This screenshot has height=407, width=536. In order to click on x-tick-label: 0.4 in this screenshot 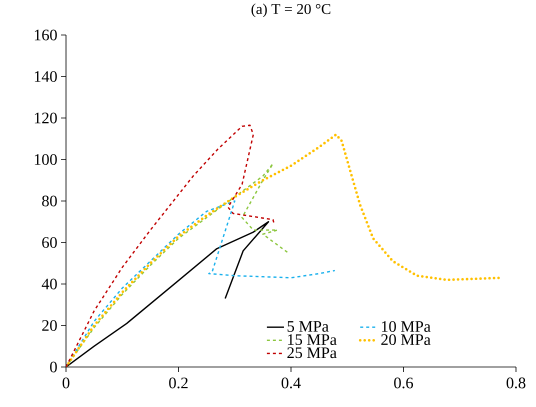, I will do `click(291, 383)`.